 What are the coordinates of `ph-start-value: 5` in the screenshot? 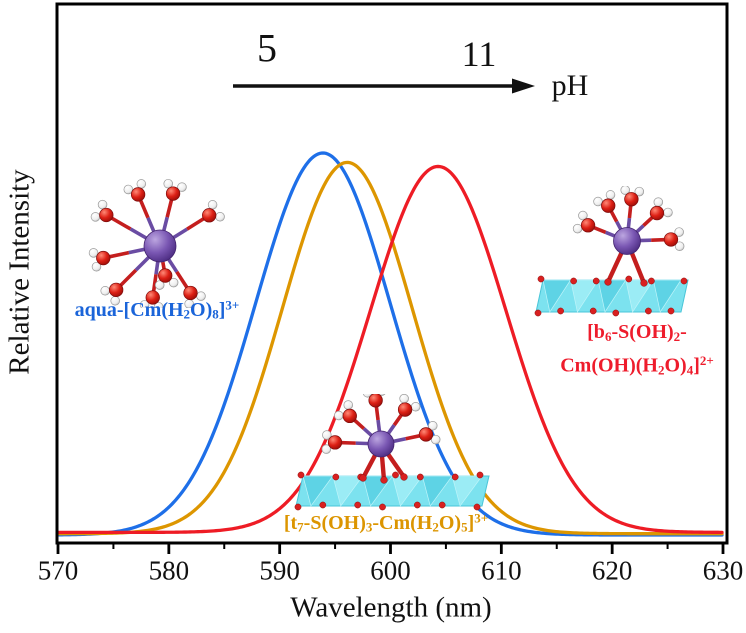 It's located at (267, 48).